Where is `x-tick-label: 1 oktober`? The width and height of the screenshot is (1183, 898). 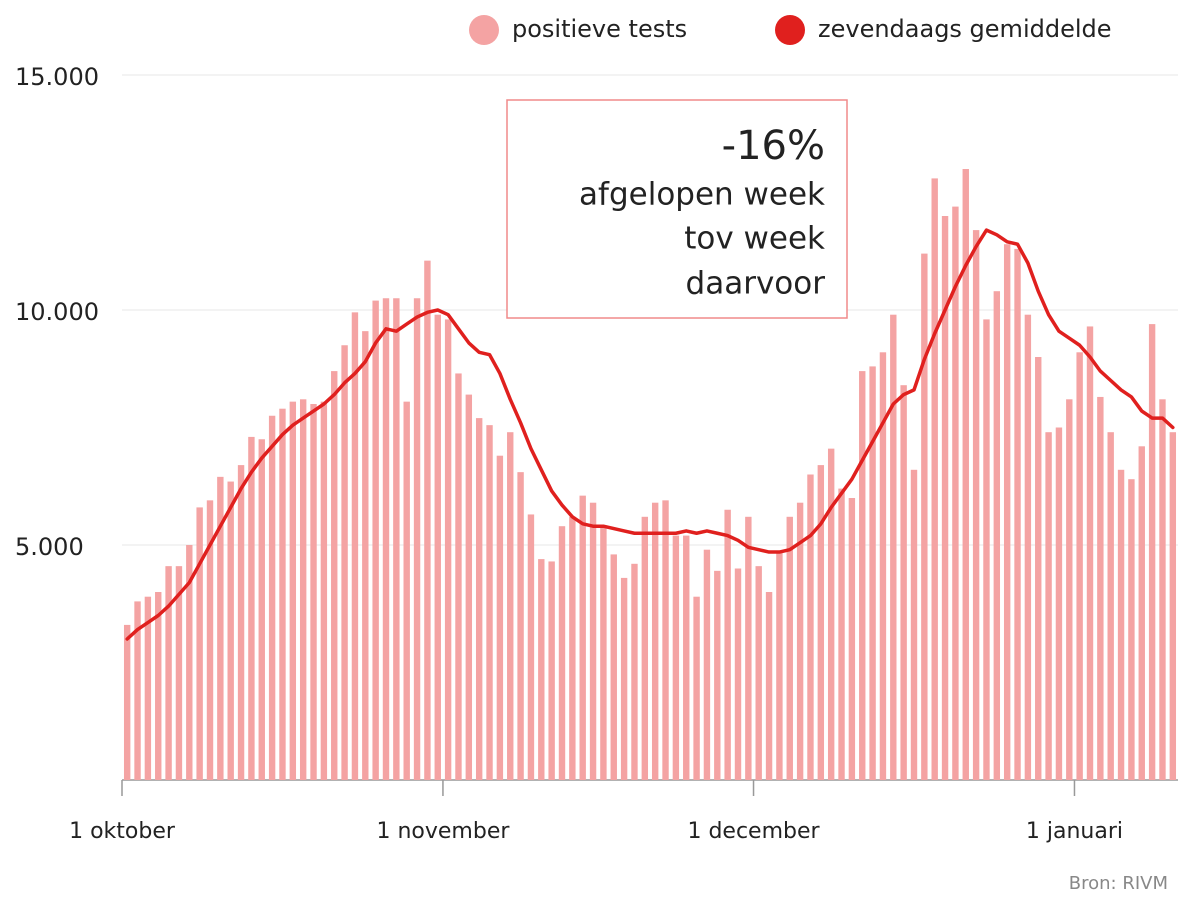
x-tick-label: 1 oktober is located at coordinates (122, 831).